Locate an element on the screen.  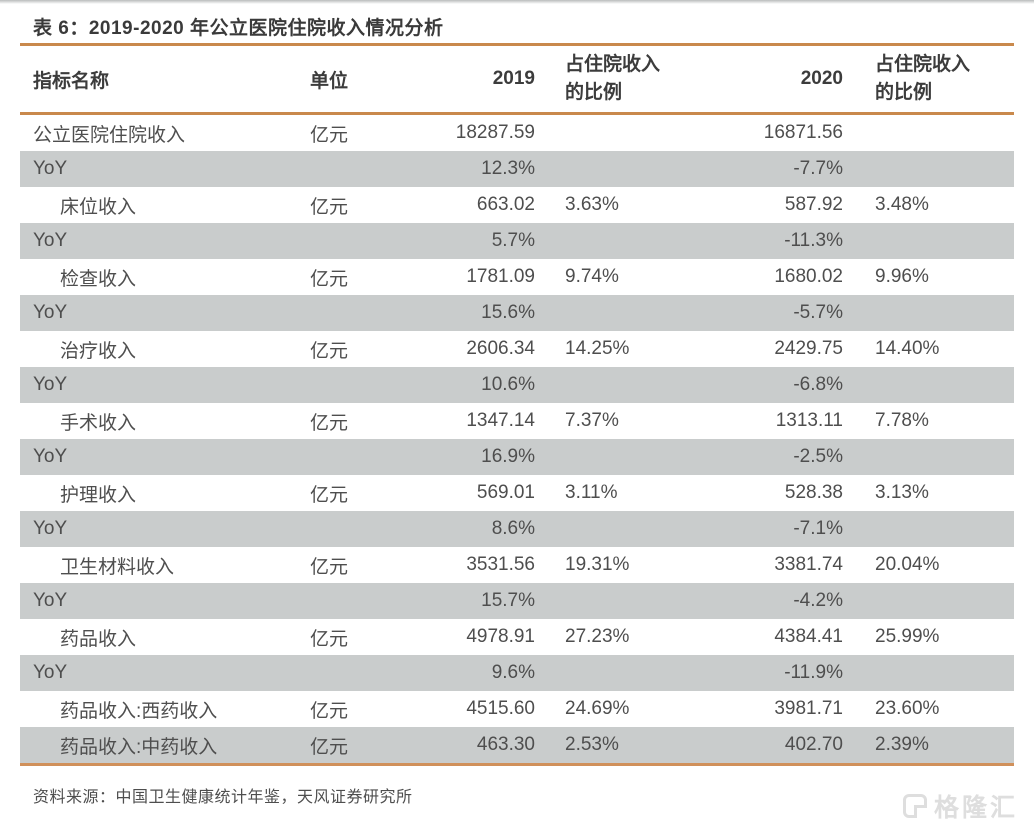
share-2020-cell: 3.13% is located at coordinates (902, 492).